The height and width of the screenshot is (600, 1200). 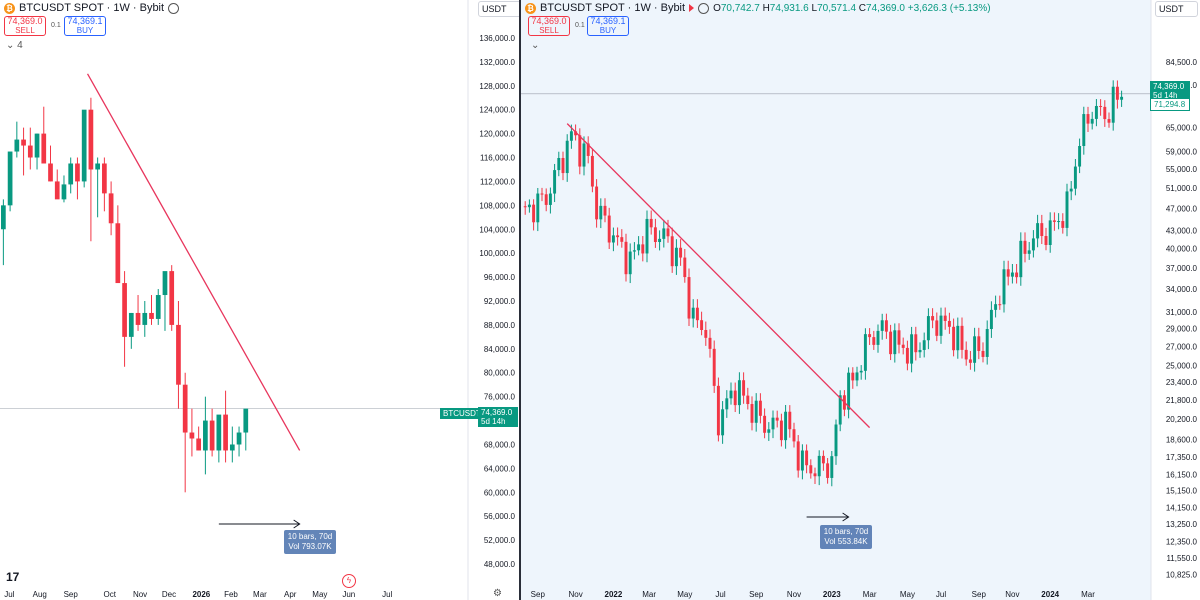 I want to click on right-y-tick-label: 59,000.0, so click(x=1182, y=152).